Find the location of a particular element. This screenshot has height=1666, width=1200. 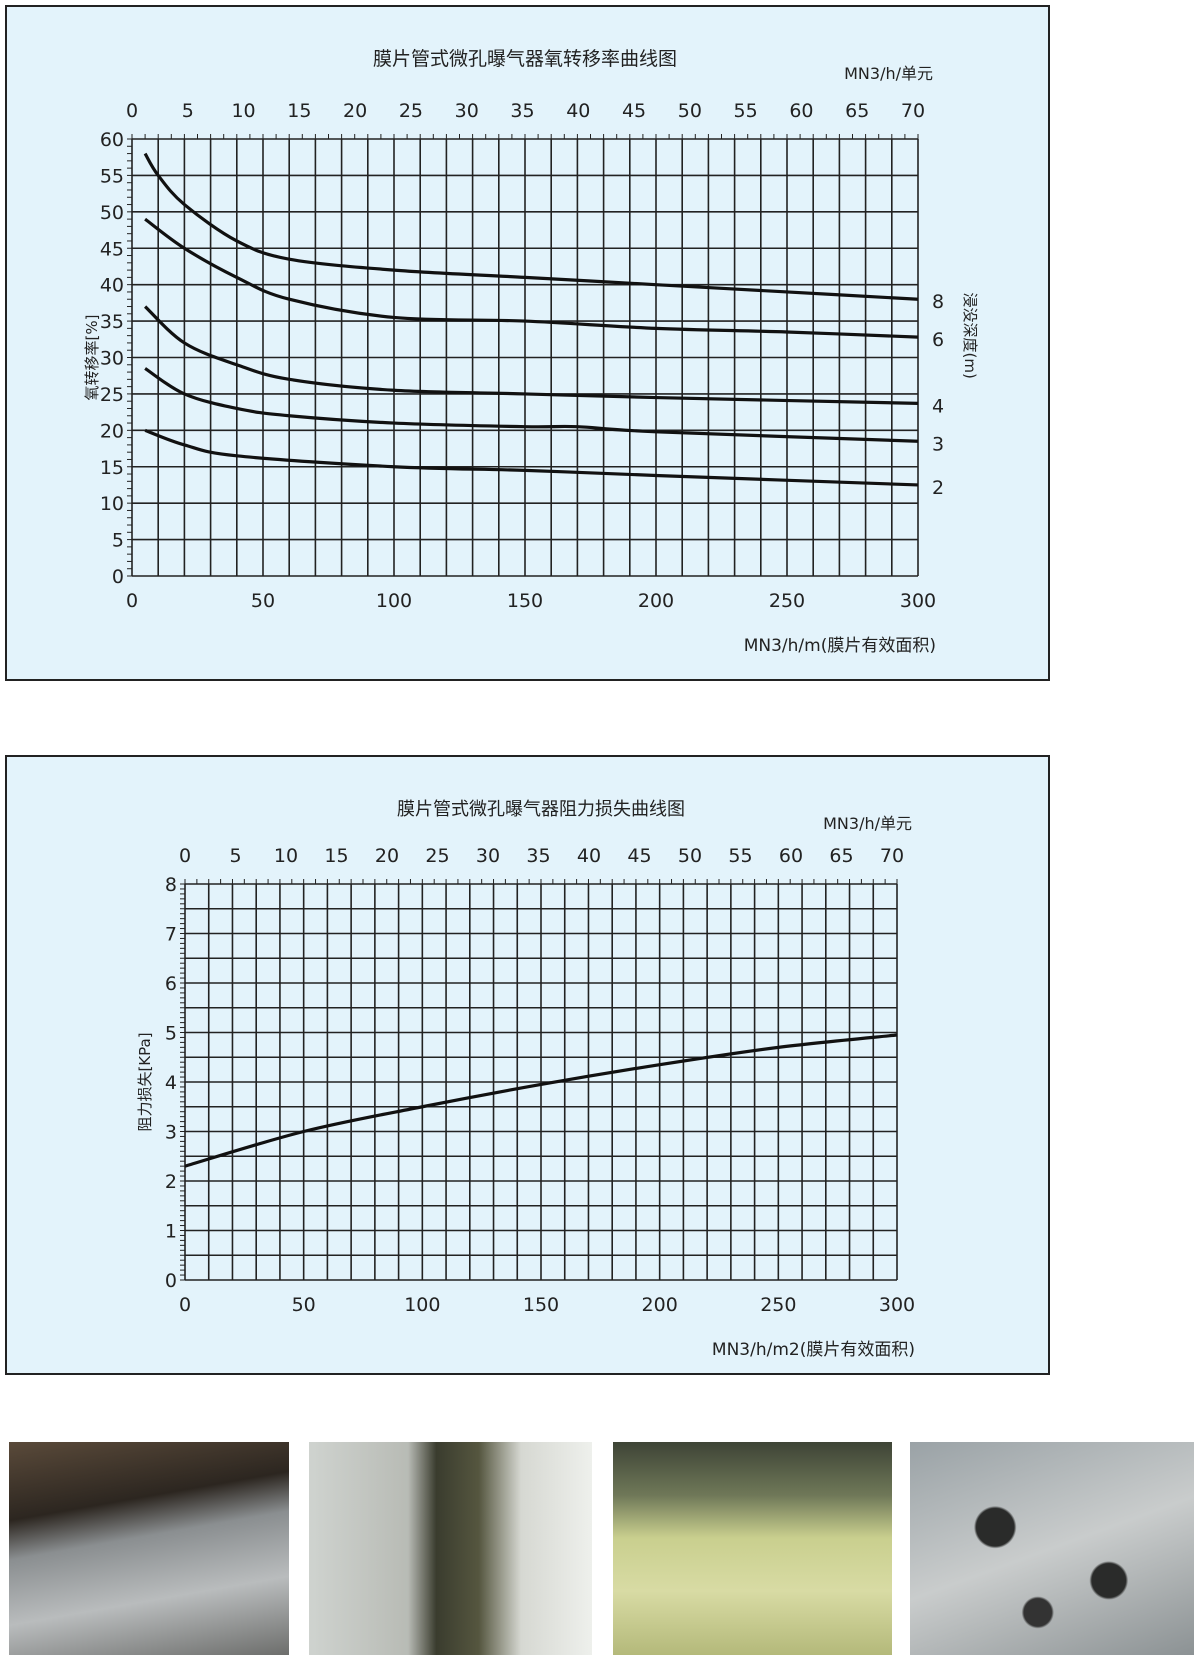

series-label: 2 is located at coordinates (938, 488).